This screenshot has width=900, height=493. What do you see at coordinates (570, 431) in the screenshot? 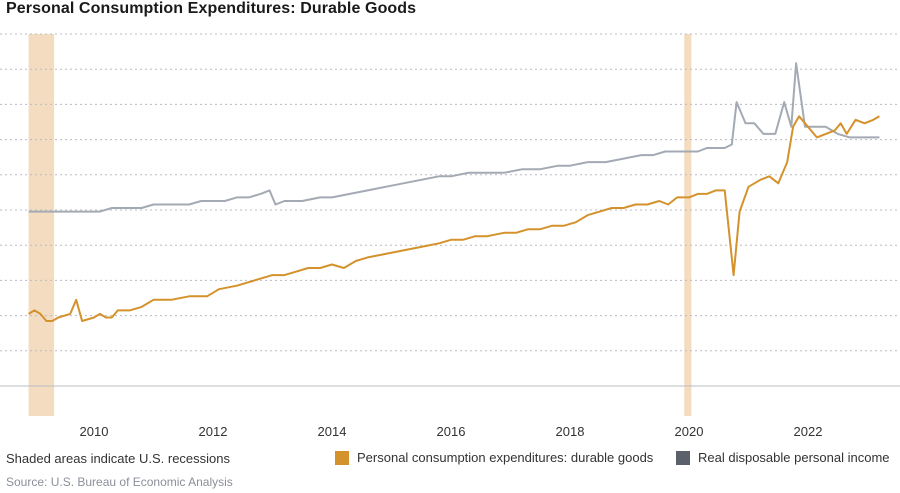
I see `x-tick-label: 2018` at bounding box center [570, 431].